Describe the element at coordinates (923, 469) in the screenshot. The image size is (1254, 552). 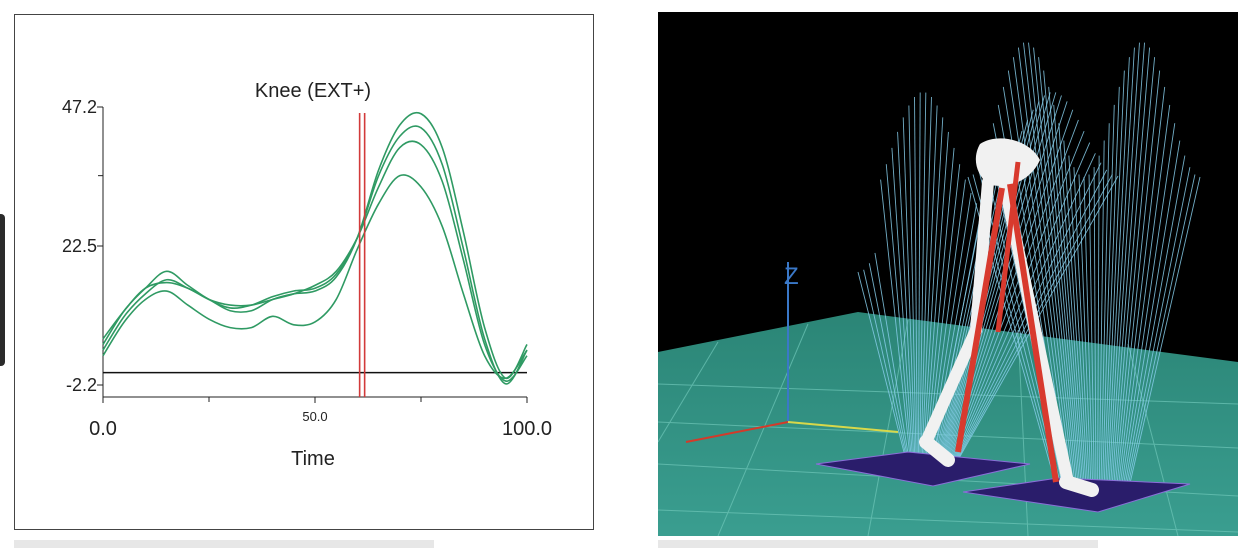
I see `force-plate-left` at that location.